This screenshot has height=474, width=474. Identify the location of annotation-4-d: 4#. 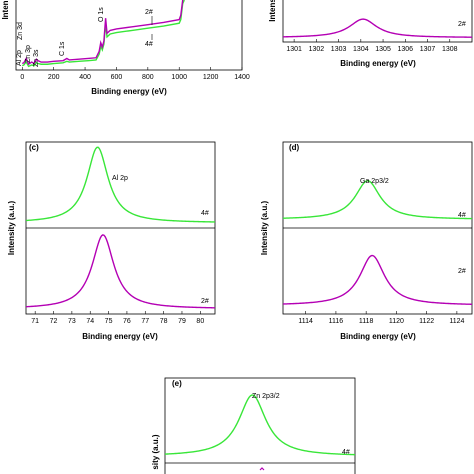
(462, 215).